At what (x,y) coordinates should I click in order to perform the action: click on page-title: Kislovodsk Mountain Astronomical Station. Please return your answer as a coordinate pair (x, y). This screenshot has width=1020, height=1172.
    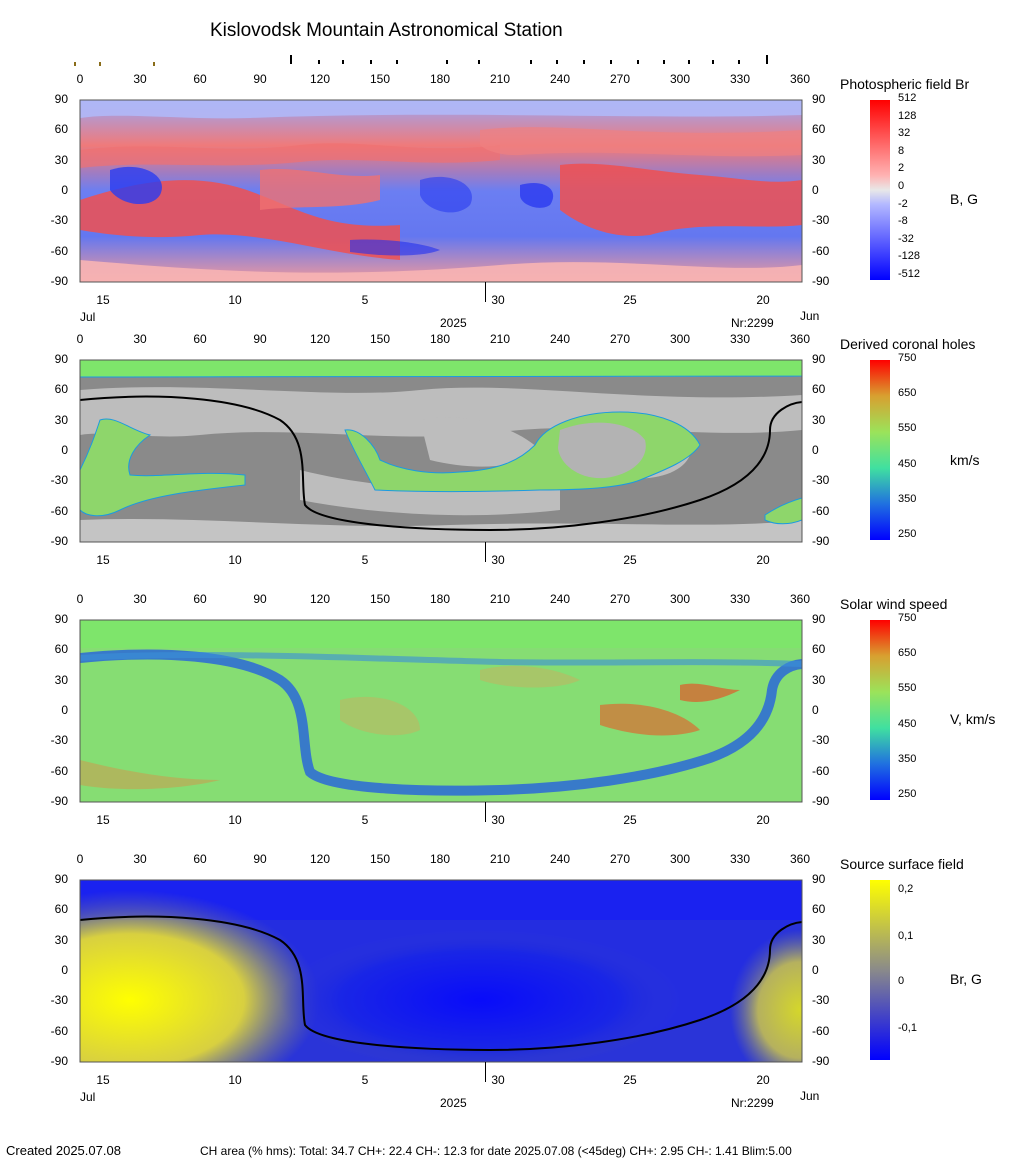
    Looking at the image, I should click on (386, 30).